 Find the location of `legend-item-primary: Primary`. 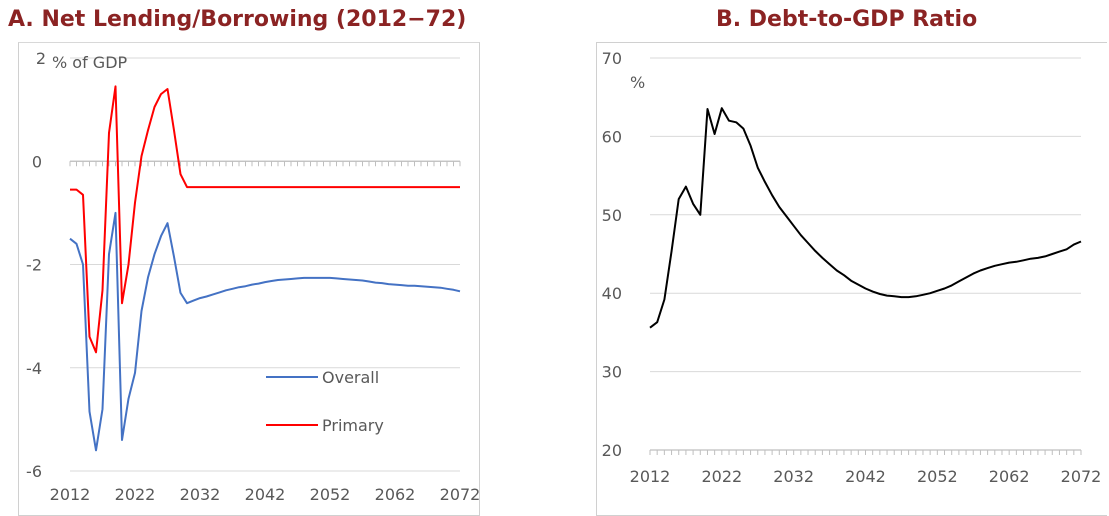

legend-item-primary: Primary is located at coordinates (325, 425).